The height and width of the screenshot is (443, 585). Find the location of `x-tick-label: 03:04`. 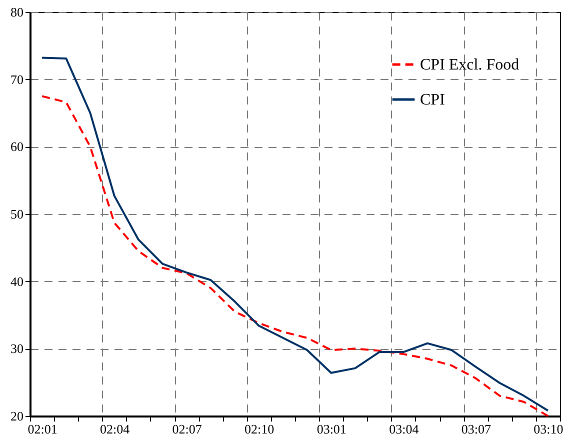

x-tick-label: 03:04 is located at coordinates (404, 429).